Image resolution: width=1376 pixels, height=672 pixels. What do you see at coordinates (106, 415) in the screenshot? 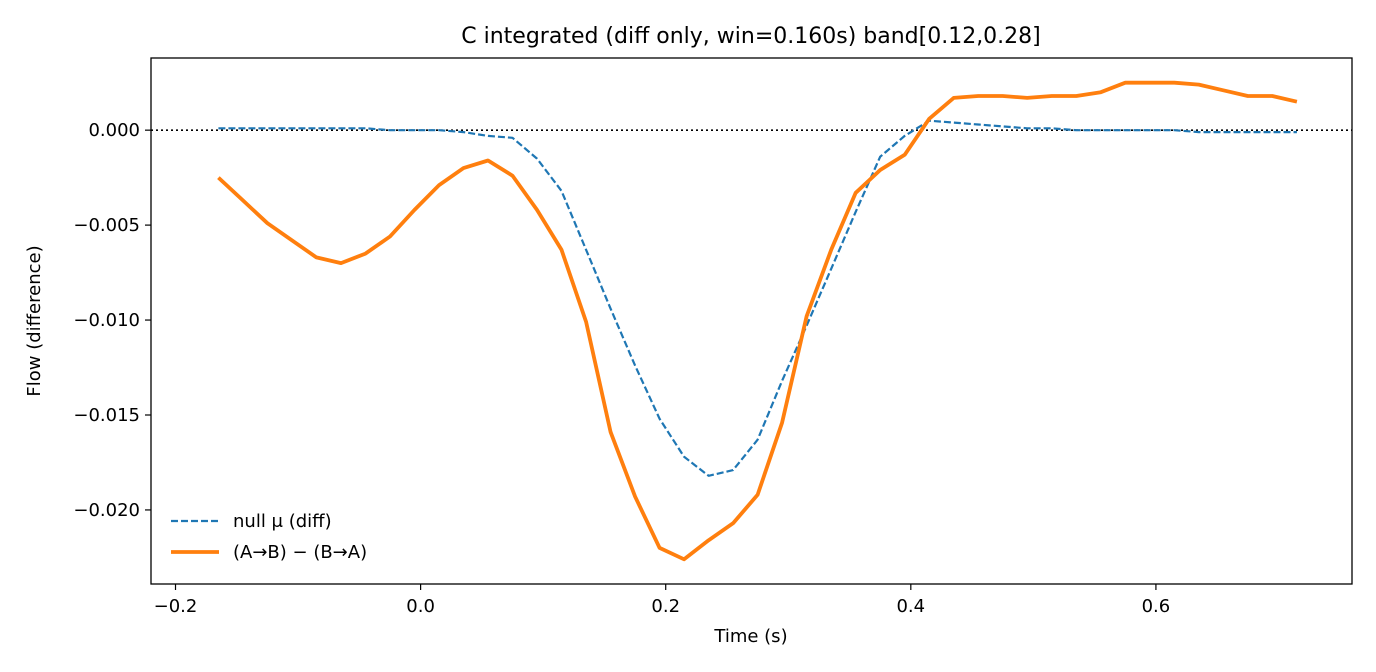
I see `y-tick-label: −0.015` at bounding box center [106, 415].